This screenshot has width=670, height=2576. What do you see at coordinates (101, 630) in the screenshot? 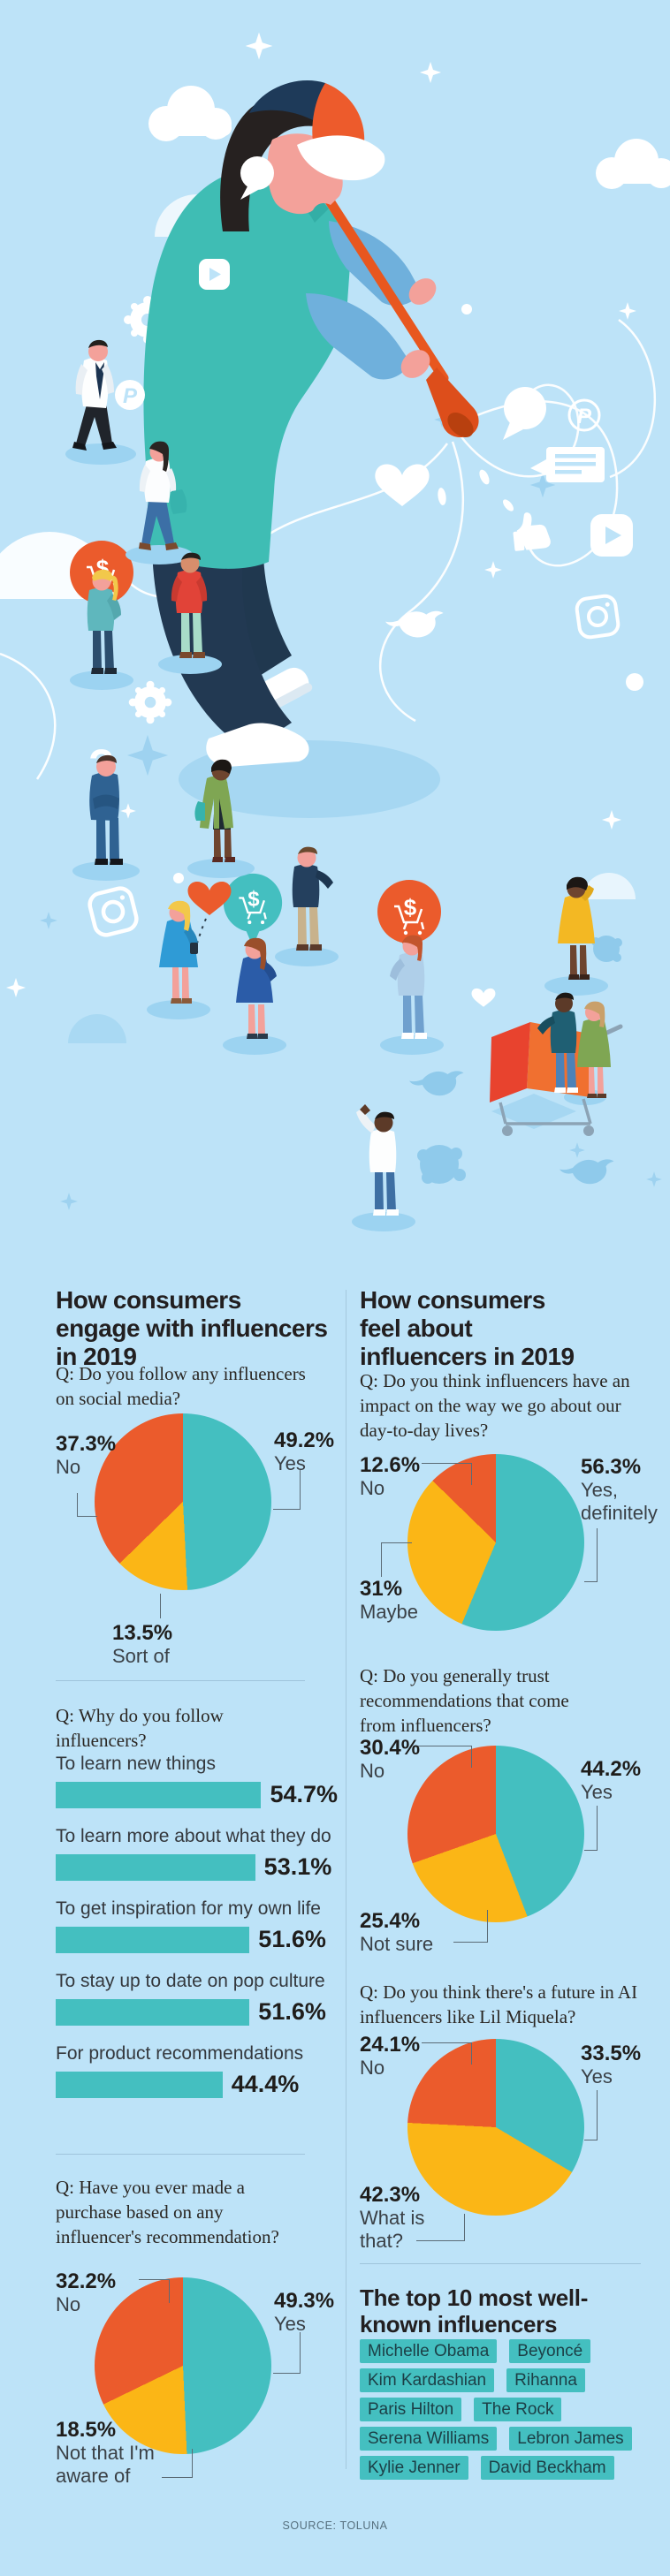
I see `person-blonde-teal` at bounding box center [101, 630].